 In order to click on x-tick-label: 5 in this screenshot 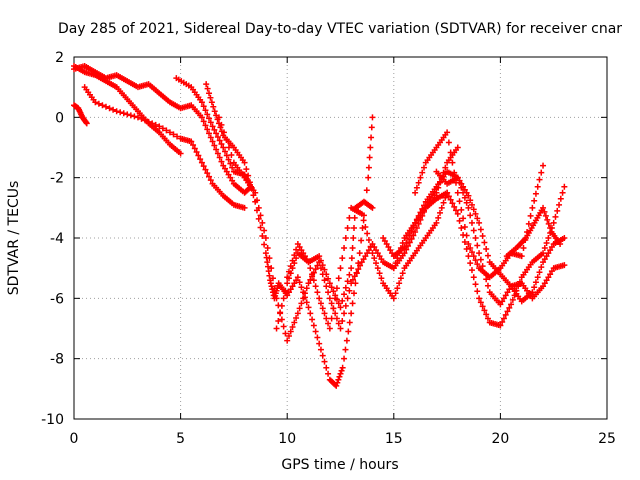, I will do `click(180, 439)`.